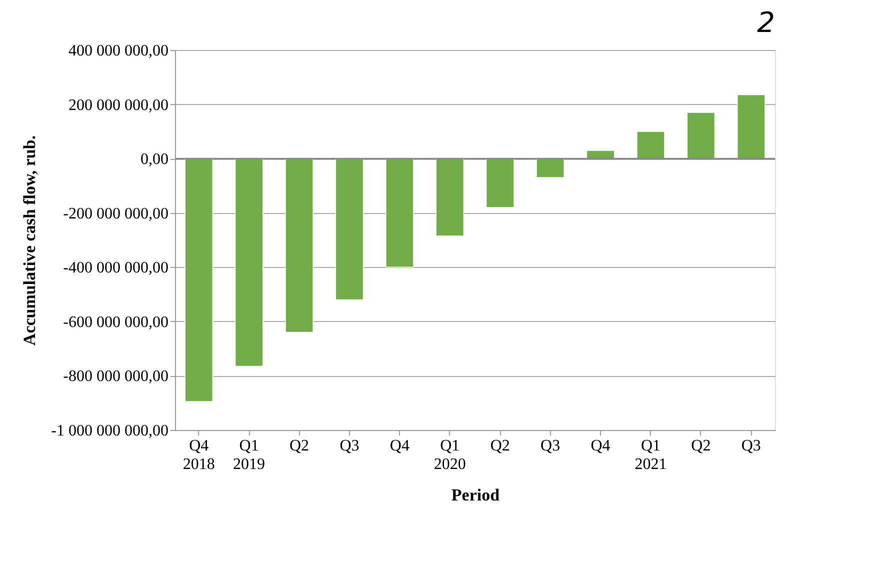 Image resolution: width=873 pixels, height=568 pixels. I want to click on text: 2019, so click(249, 464).